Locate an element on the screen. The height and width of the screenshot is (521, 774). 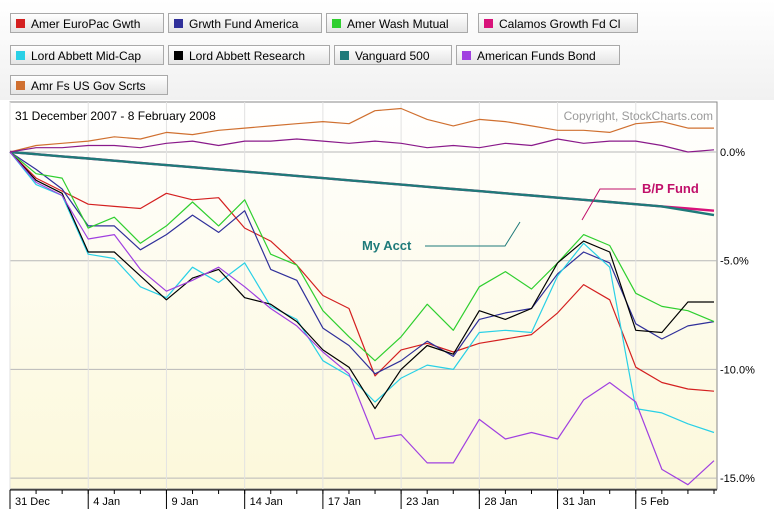
annotation-my-acct: My Acct is located at coordinates (387, 245).